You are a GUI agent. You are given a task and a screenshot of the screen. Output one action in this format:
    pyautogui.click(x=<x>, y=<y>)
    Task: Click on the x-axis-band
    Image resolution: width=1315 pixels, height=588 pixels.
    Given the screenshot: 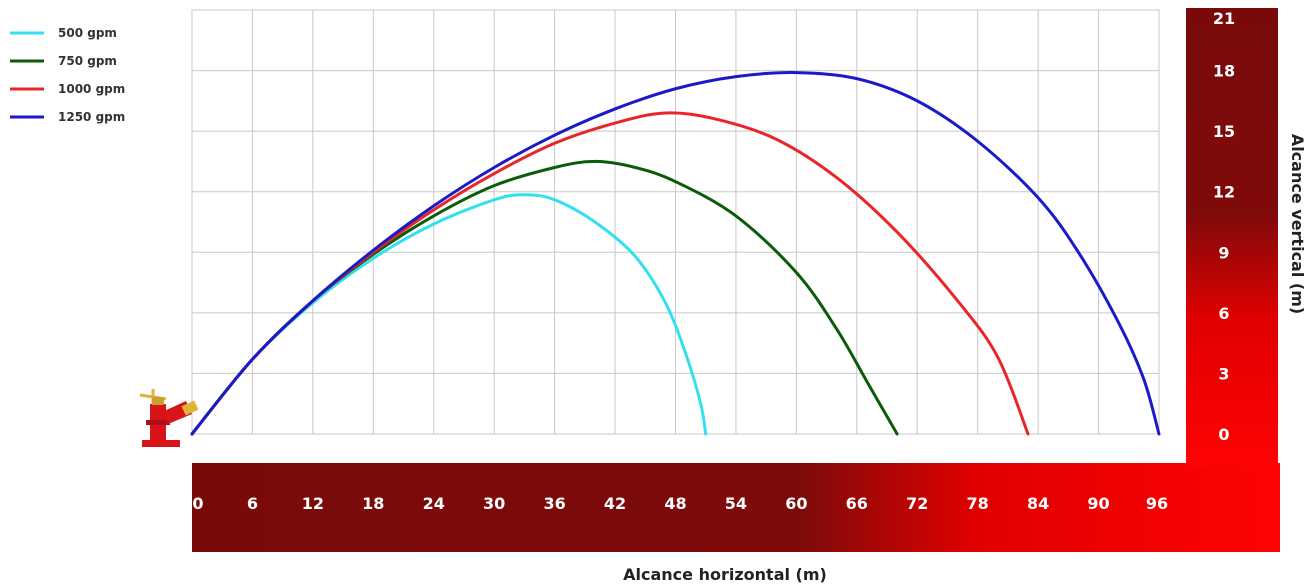 What is the action you would take?
    pyautogui.click(x=736, y=507)
    